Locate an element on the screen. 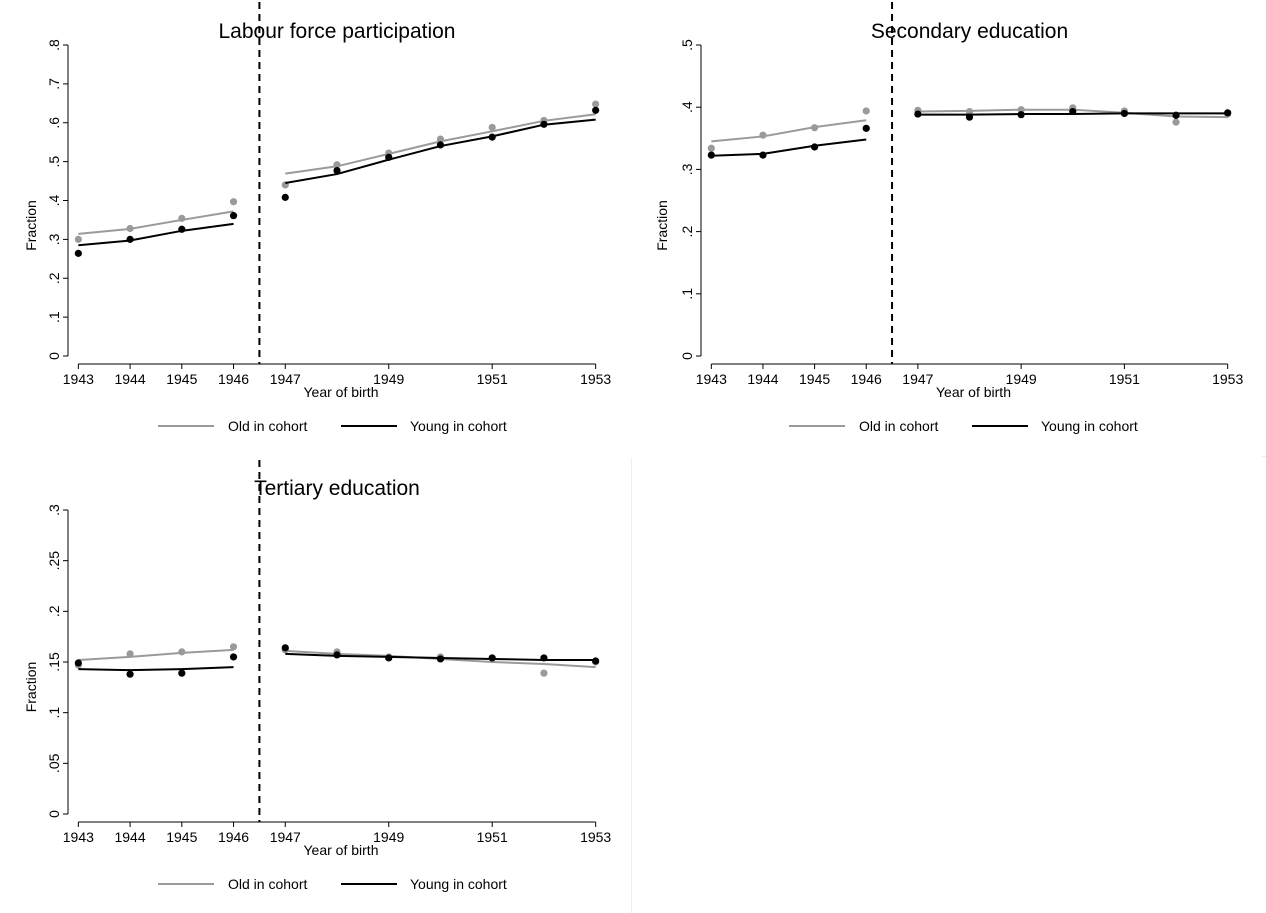 The height and width of the screenshot is (913, 1266). y-tick-label: .15 is located at coordinates (54, 662).